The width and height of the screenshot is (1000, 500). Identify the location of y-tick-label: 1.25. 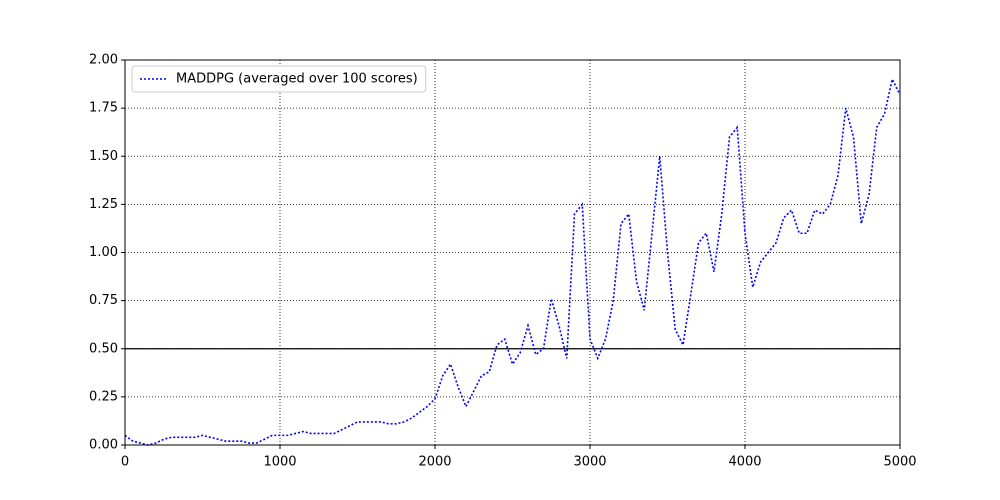
(103, 204).